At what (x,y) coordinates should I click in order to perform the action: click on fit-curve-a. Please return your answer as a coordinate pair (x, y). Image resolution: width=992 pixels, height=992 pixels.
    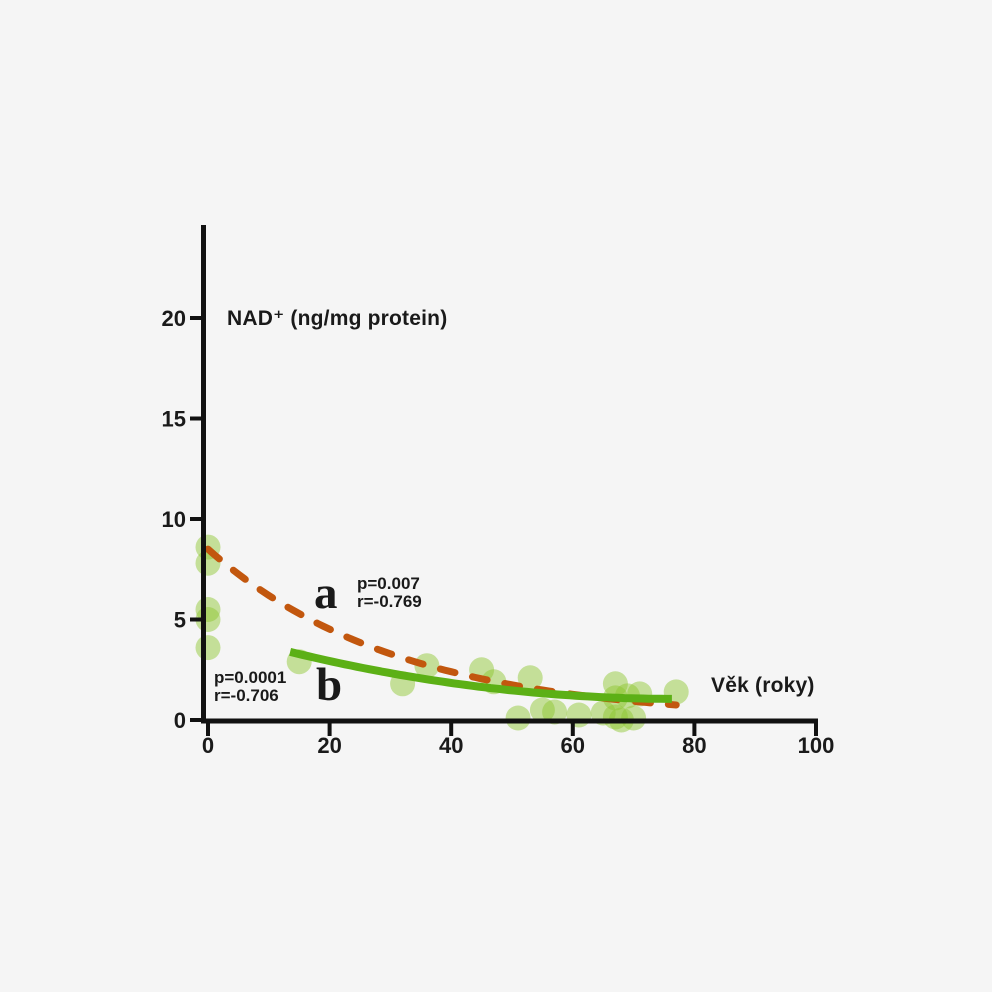
    Looking at the image, I should click on (442, 627).